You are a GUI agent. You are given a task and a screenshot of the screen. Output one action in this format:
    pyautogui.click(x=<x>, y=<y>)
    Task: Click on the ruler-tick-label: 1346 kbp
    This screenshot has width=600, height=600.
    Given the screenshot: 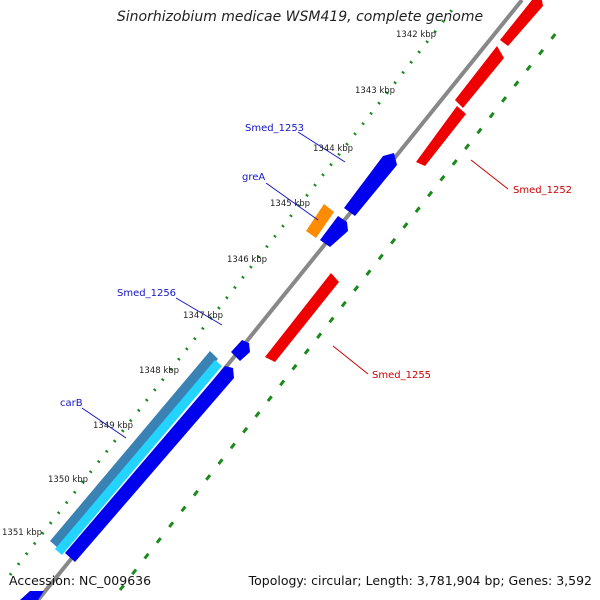 What is the action you would take?
    pyautogui.click(x=247, y=260)
    